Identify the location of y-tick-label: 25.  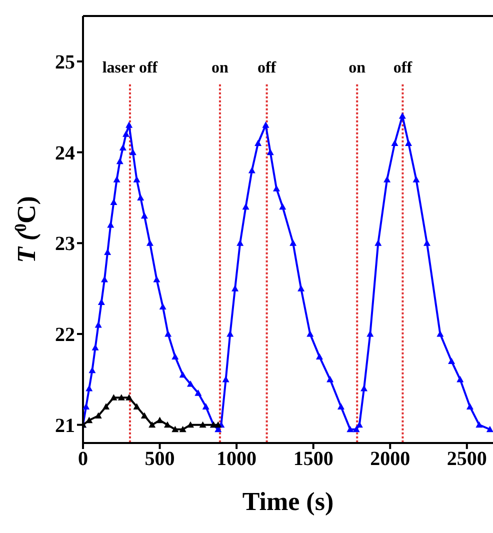
(65, 63).